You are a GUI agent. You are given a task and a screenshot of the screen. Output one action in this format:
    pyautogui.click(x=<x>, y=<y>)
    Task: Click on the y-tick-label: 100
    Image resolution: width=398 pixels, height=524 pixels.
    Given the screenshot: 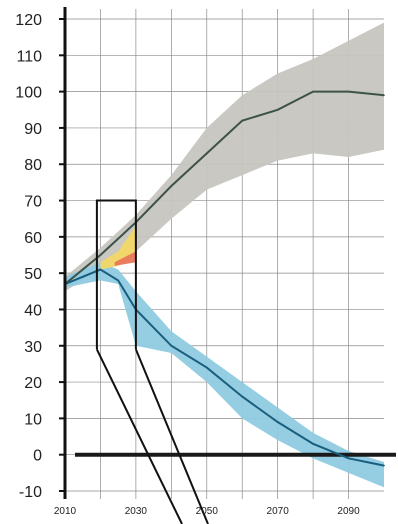 What is the action you would take?
    pyautogui.click(x=28, y=93)
    